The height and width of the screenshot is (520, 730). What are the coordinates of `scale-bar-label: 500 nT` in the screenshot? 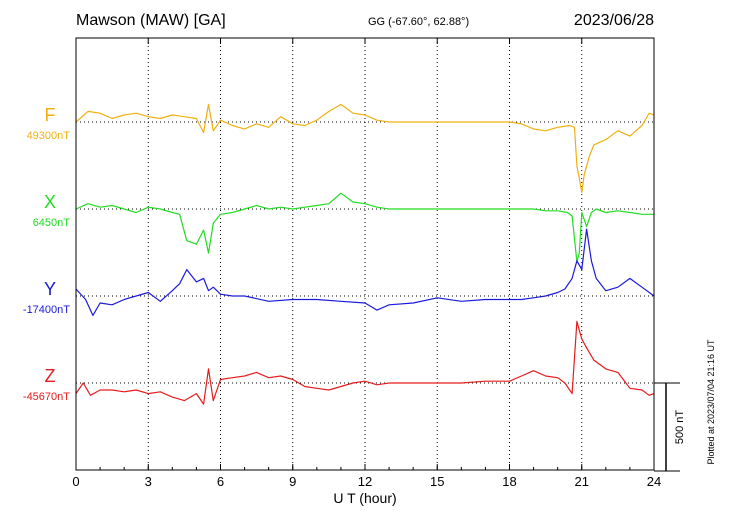 It's located at (680, 427).